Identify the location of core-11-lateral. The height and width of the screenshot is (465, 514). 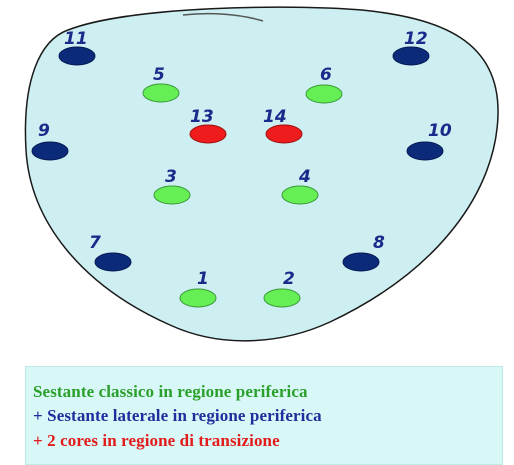
(77, 56).